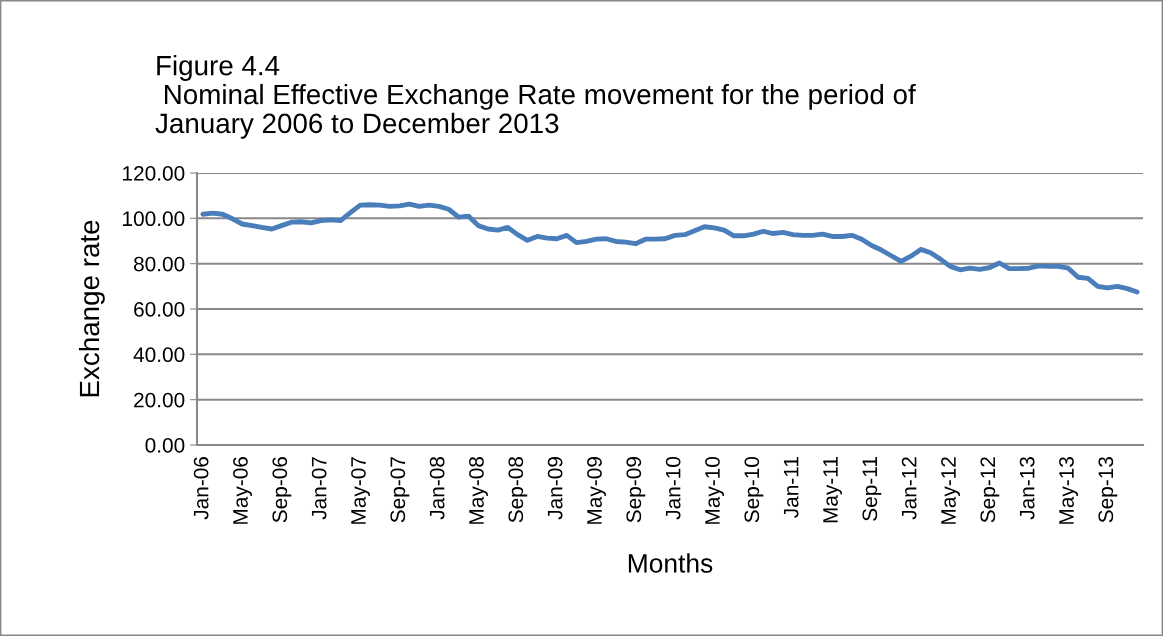  Describe the element at coordinates (535, 97) in the screenshot. I see `chart-title: Figure 4.4 Nominal Effective Exchange Rate movement for the period of January 2006 to December 2013` at that location.